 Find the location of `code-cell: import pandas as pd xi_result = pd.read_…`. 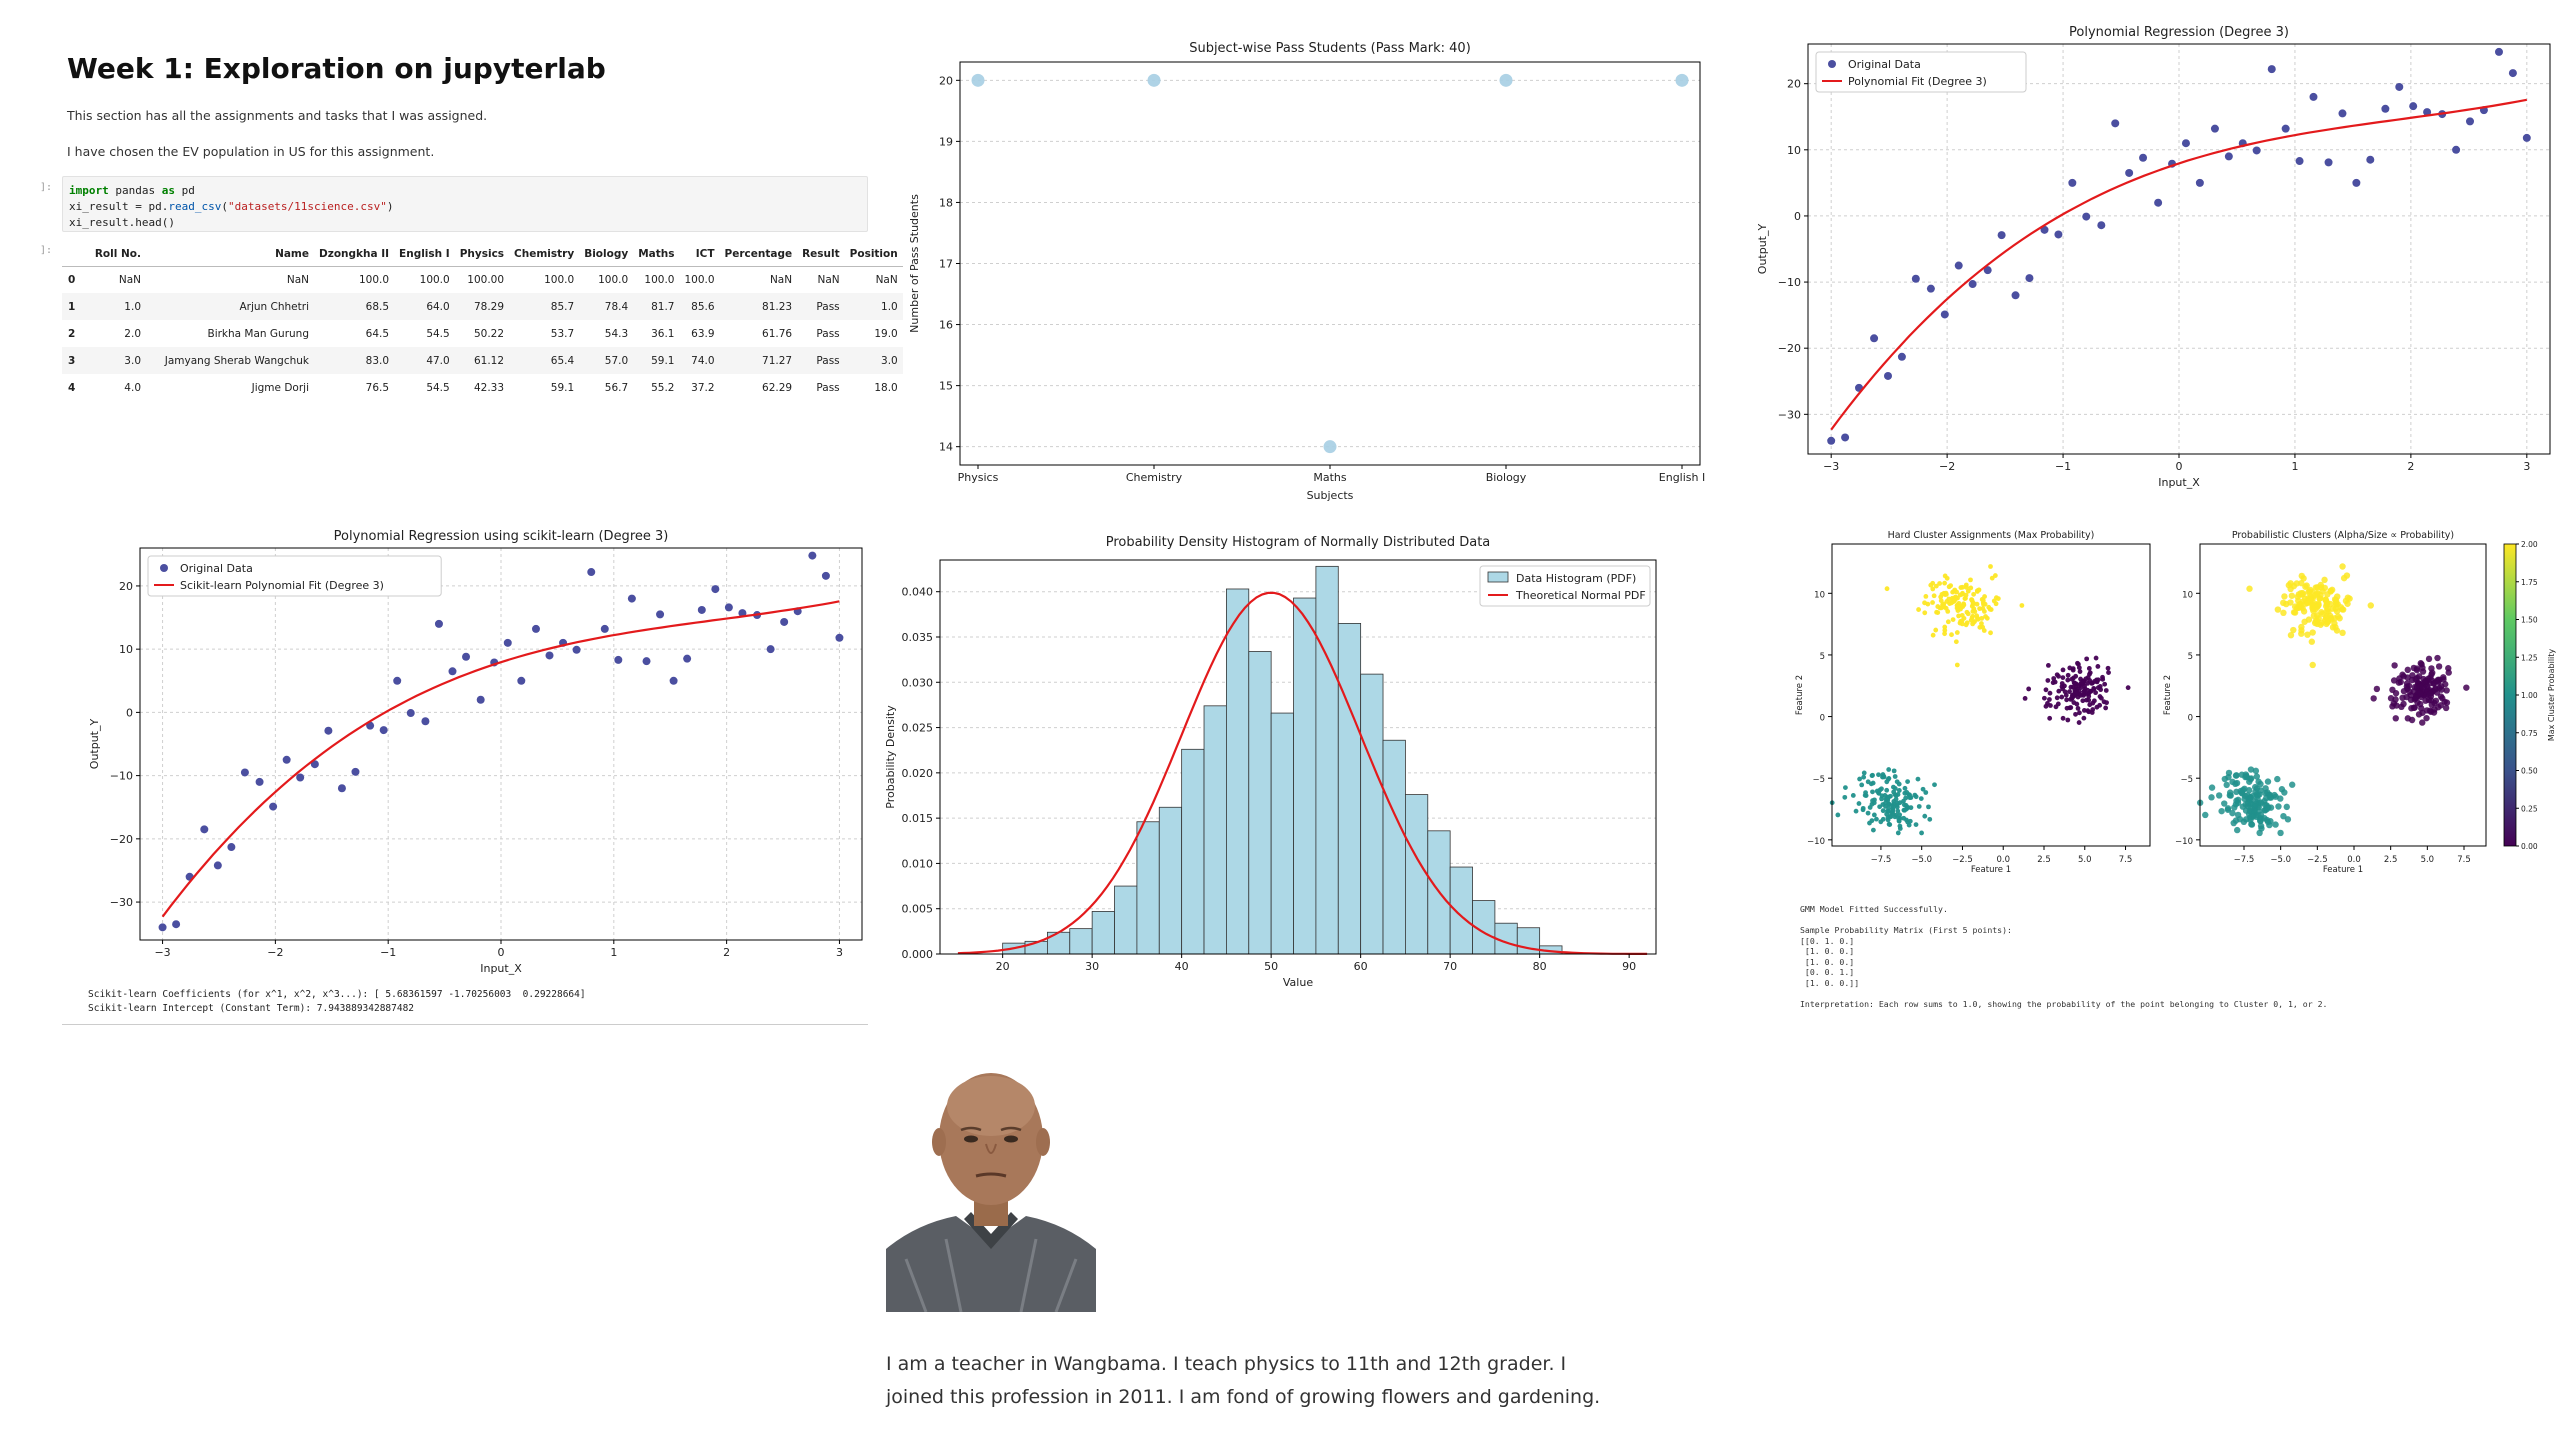

code-cell: import pandas as pd xi_result = pd.read_… is located at coordinates (465, 204).